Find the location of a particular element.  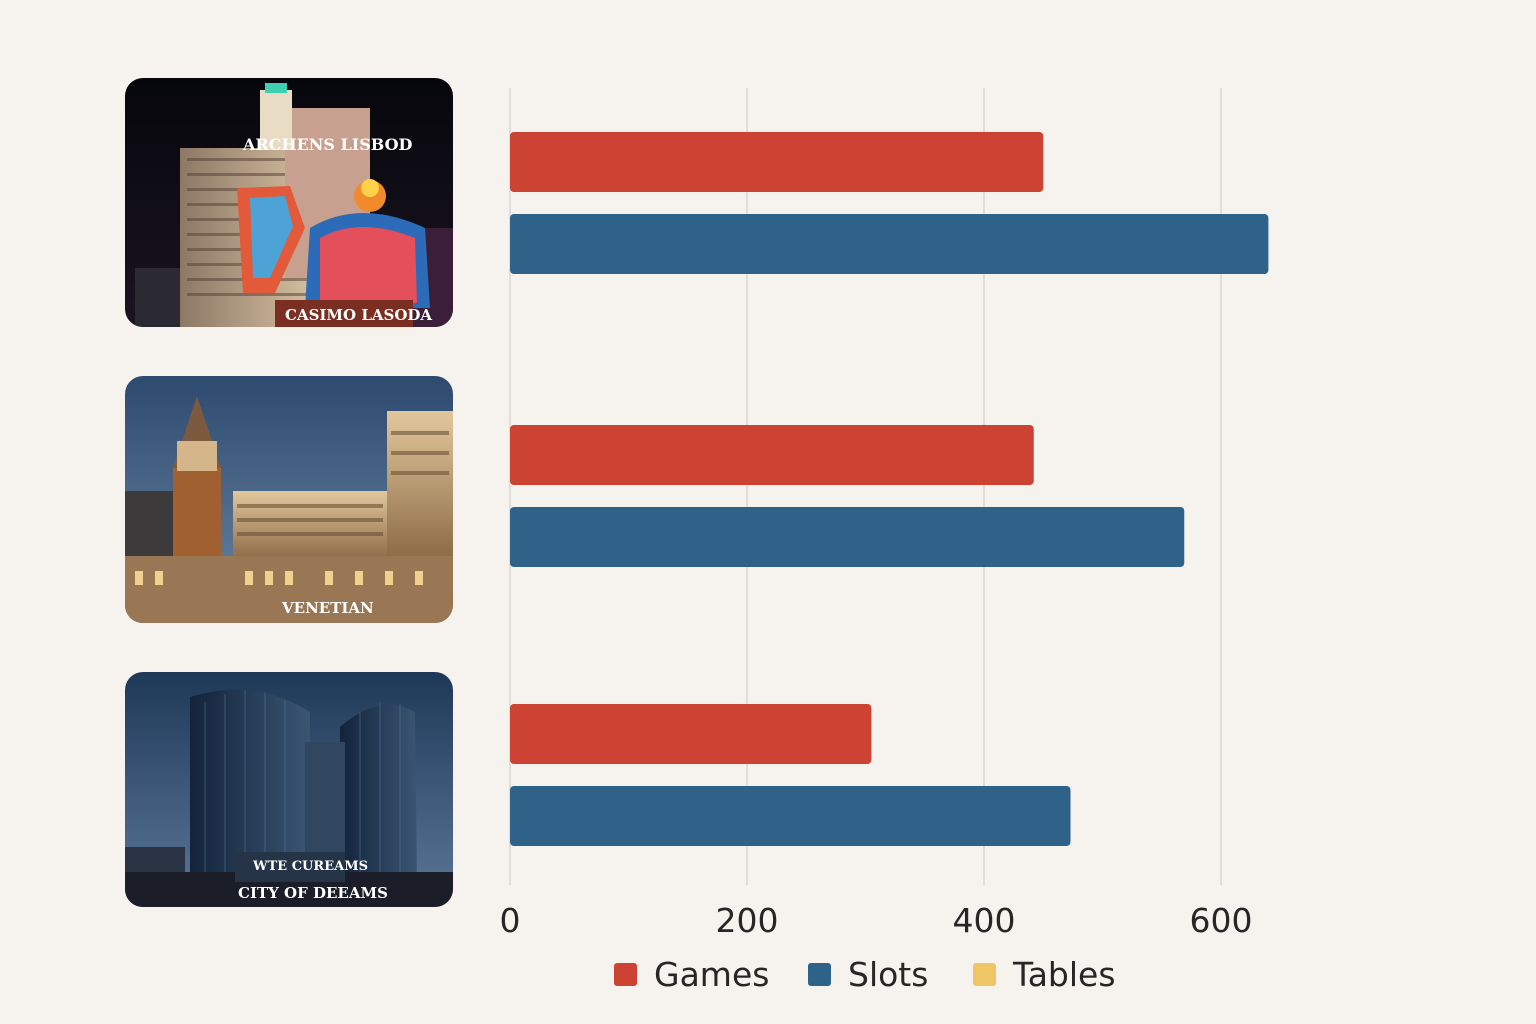

legend: Games Slots Tables is located at coordinates (865, 974).